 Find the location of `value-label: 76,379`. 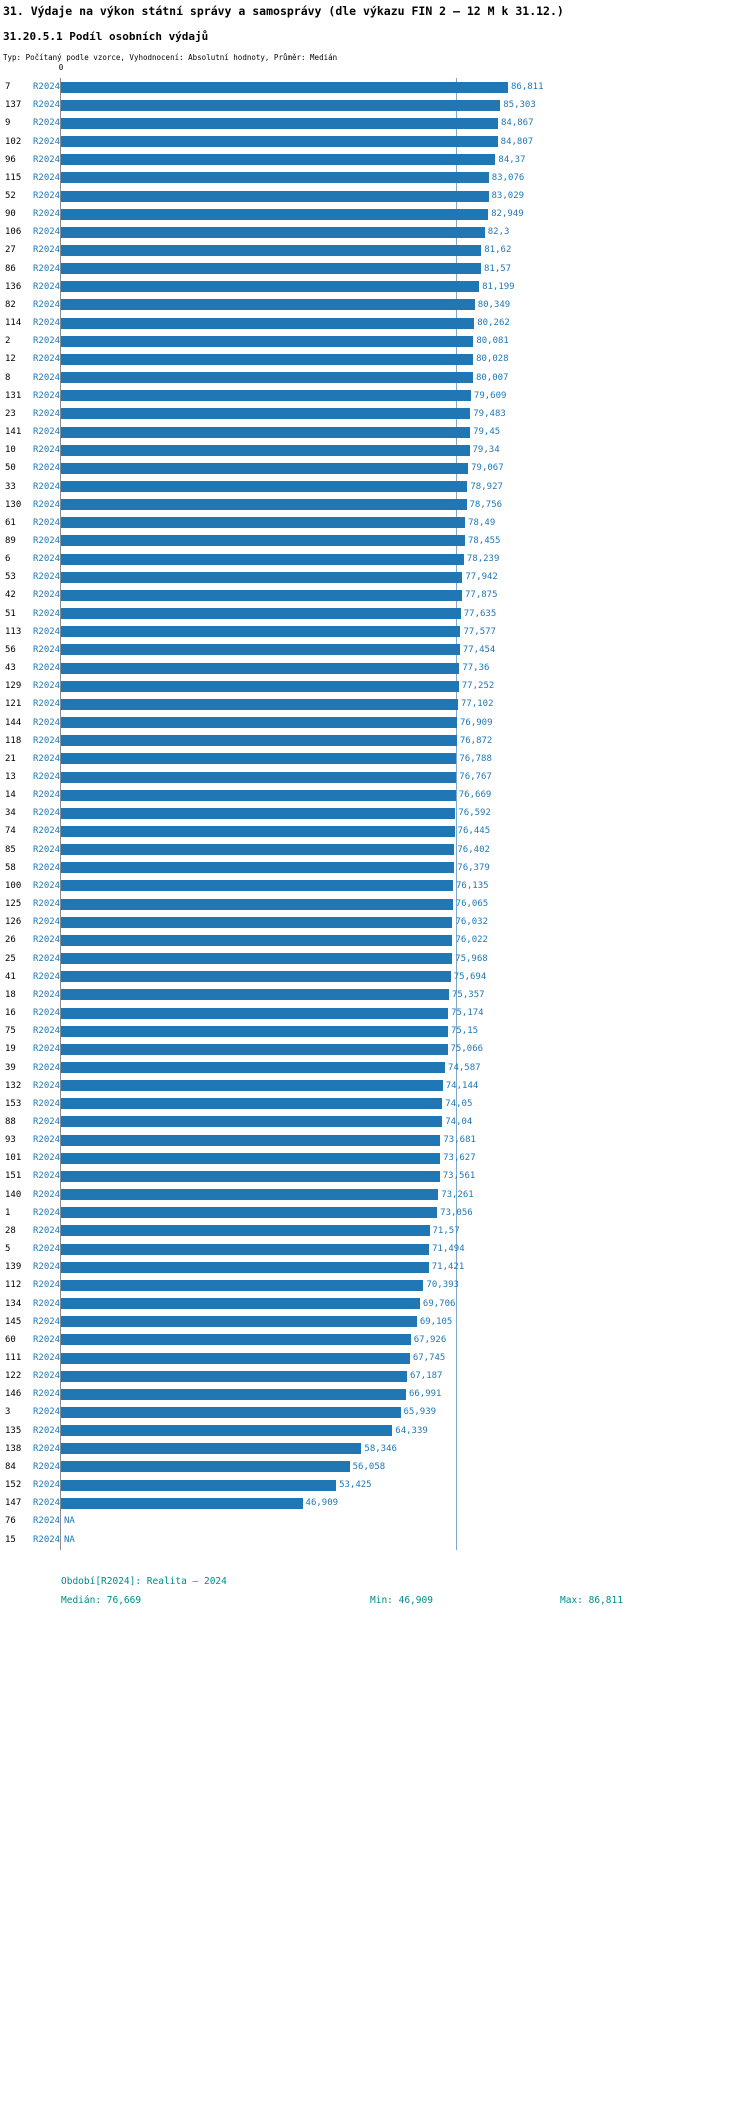

value-label: 76,379 is located at coordinates (473, 867).